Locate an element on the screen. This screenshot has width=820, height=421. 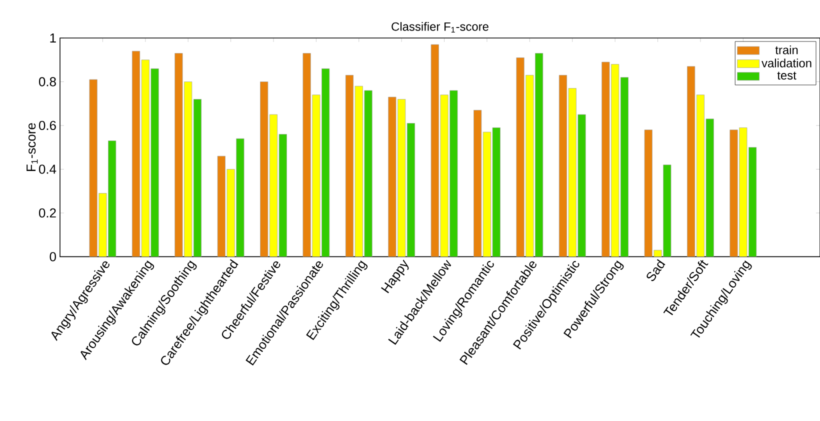
chart-title: Classifier F$_{1}$-score is located at coordinates (440, 27).